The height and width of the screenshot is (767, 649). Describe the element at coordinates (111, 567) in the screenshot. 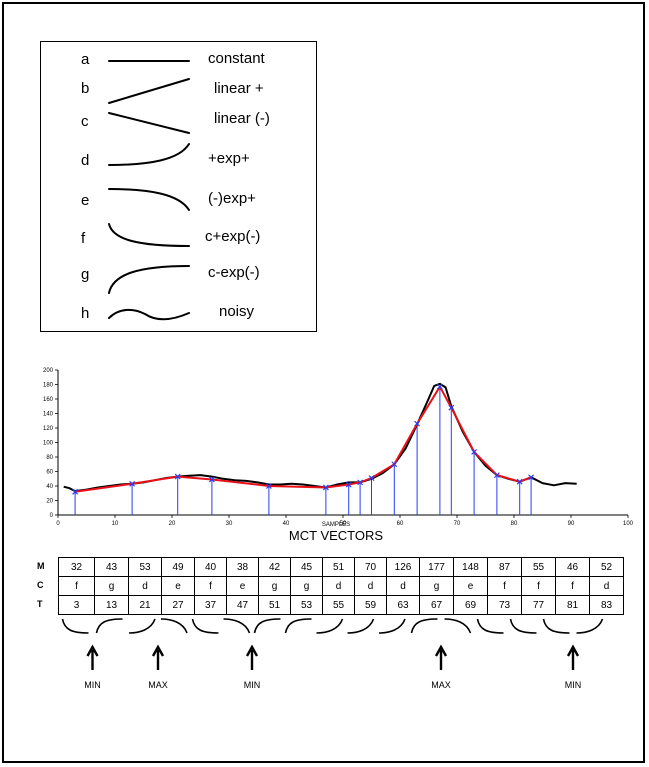

I see `table-cell: 43` at that location.